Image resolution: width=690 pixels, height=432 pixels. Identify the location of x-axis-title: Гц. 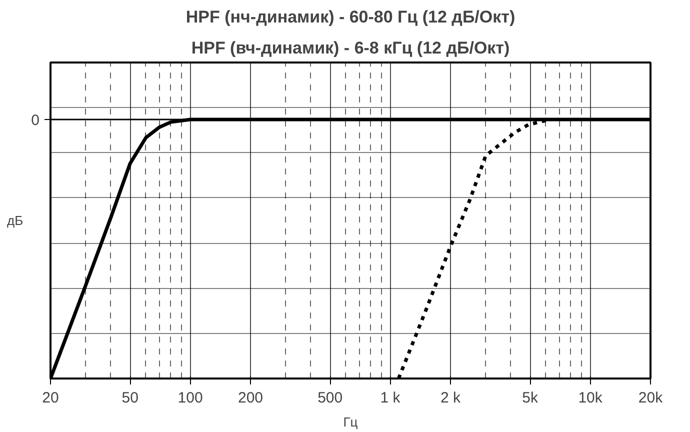
(350, 422).